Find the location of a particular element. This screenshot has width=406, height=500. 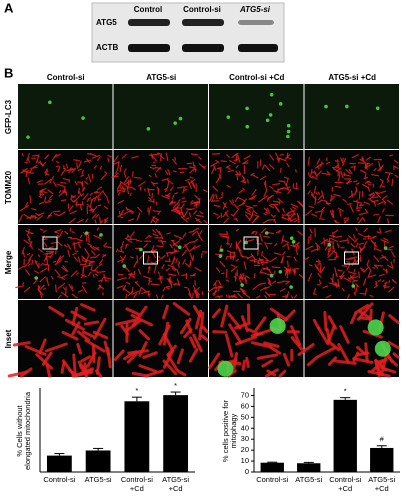

inset-box is located at coordinates (251, 243).